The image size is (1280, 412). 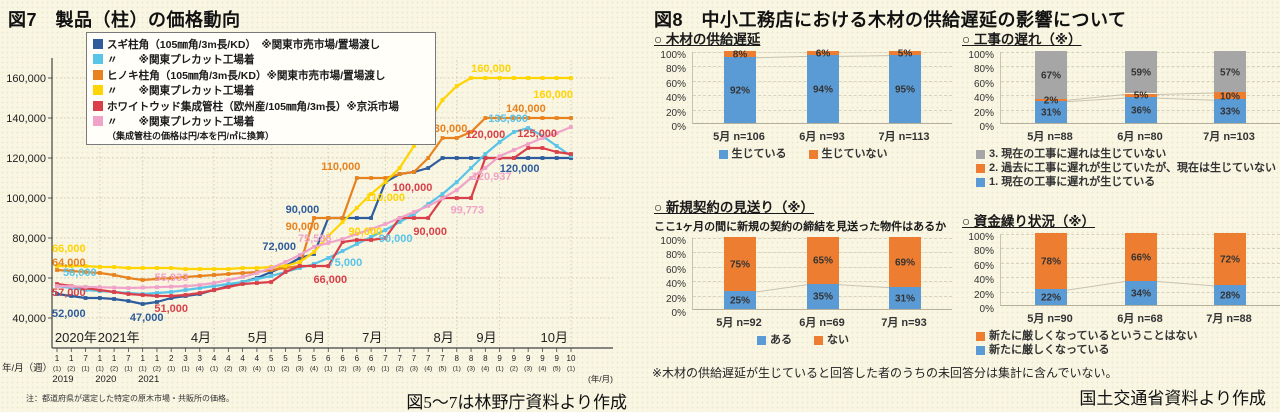 What do you see at coordinates (69, 293) in the screenshot?
I see `data-label: 57,000` at bounding box center [69, 293].